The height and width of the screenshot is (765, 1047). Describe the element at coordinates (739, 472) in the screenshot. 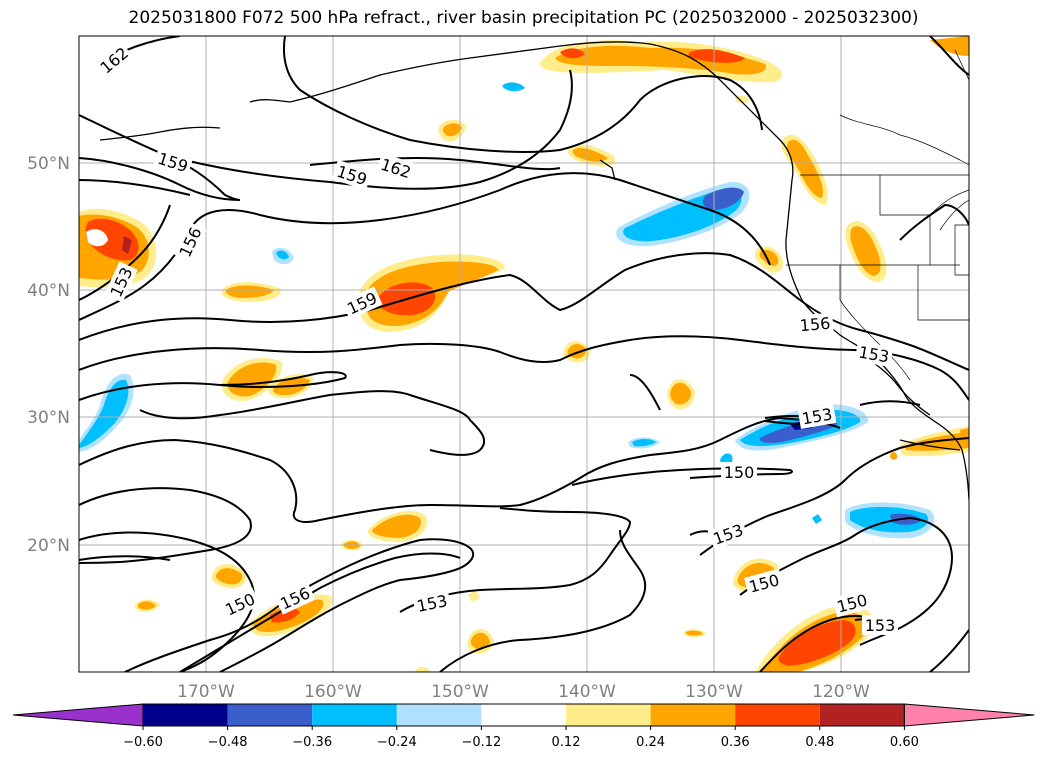

I see `contour-label: 150` at that location.